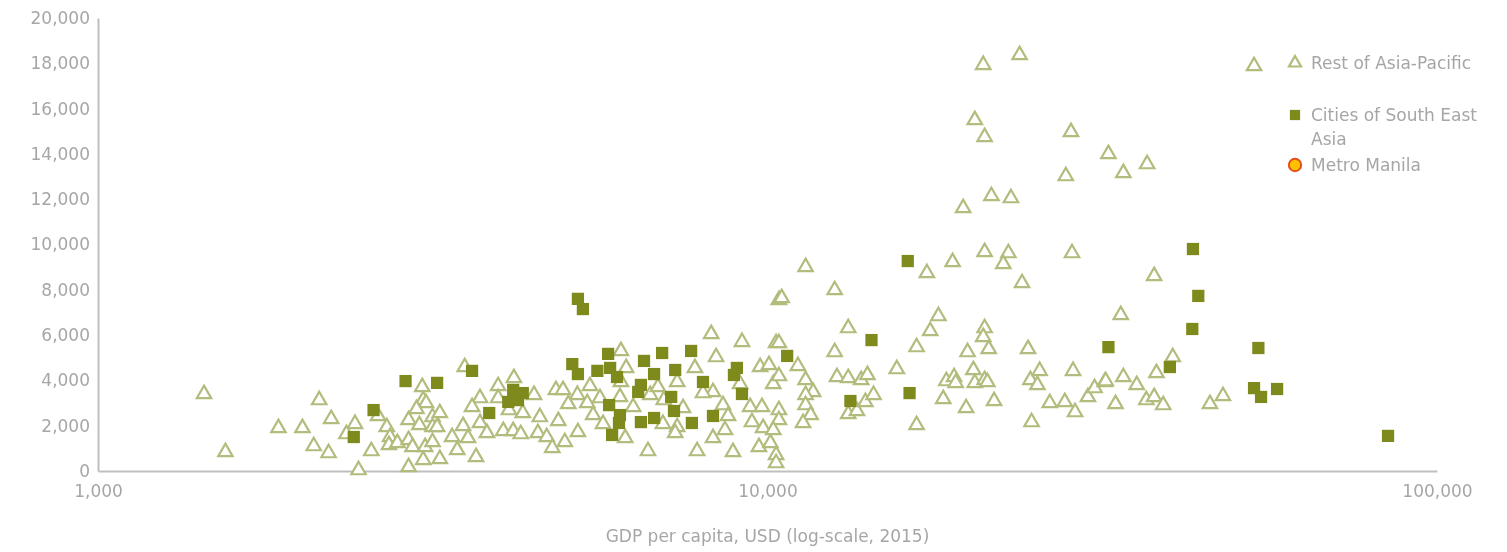 The width and height of the screenshot is (1507, 552). What do you see at coordinates (65, 335) in the screenshot?
I see `y-tick-label: 6,000` at bounding box center [65, 335].